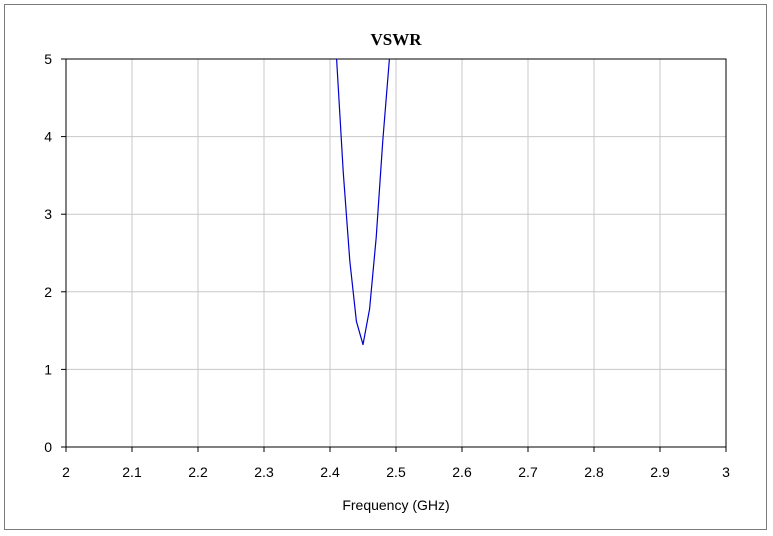 This screenshot has height=536, width=773. What do you see at coordinates (132, 472) in the screenshot?
I see `x-tick-label: 2.1` at bounding box center [132, 472].